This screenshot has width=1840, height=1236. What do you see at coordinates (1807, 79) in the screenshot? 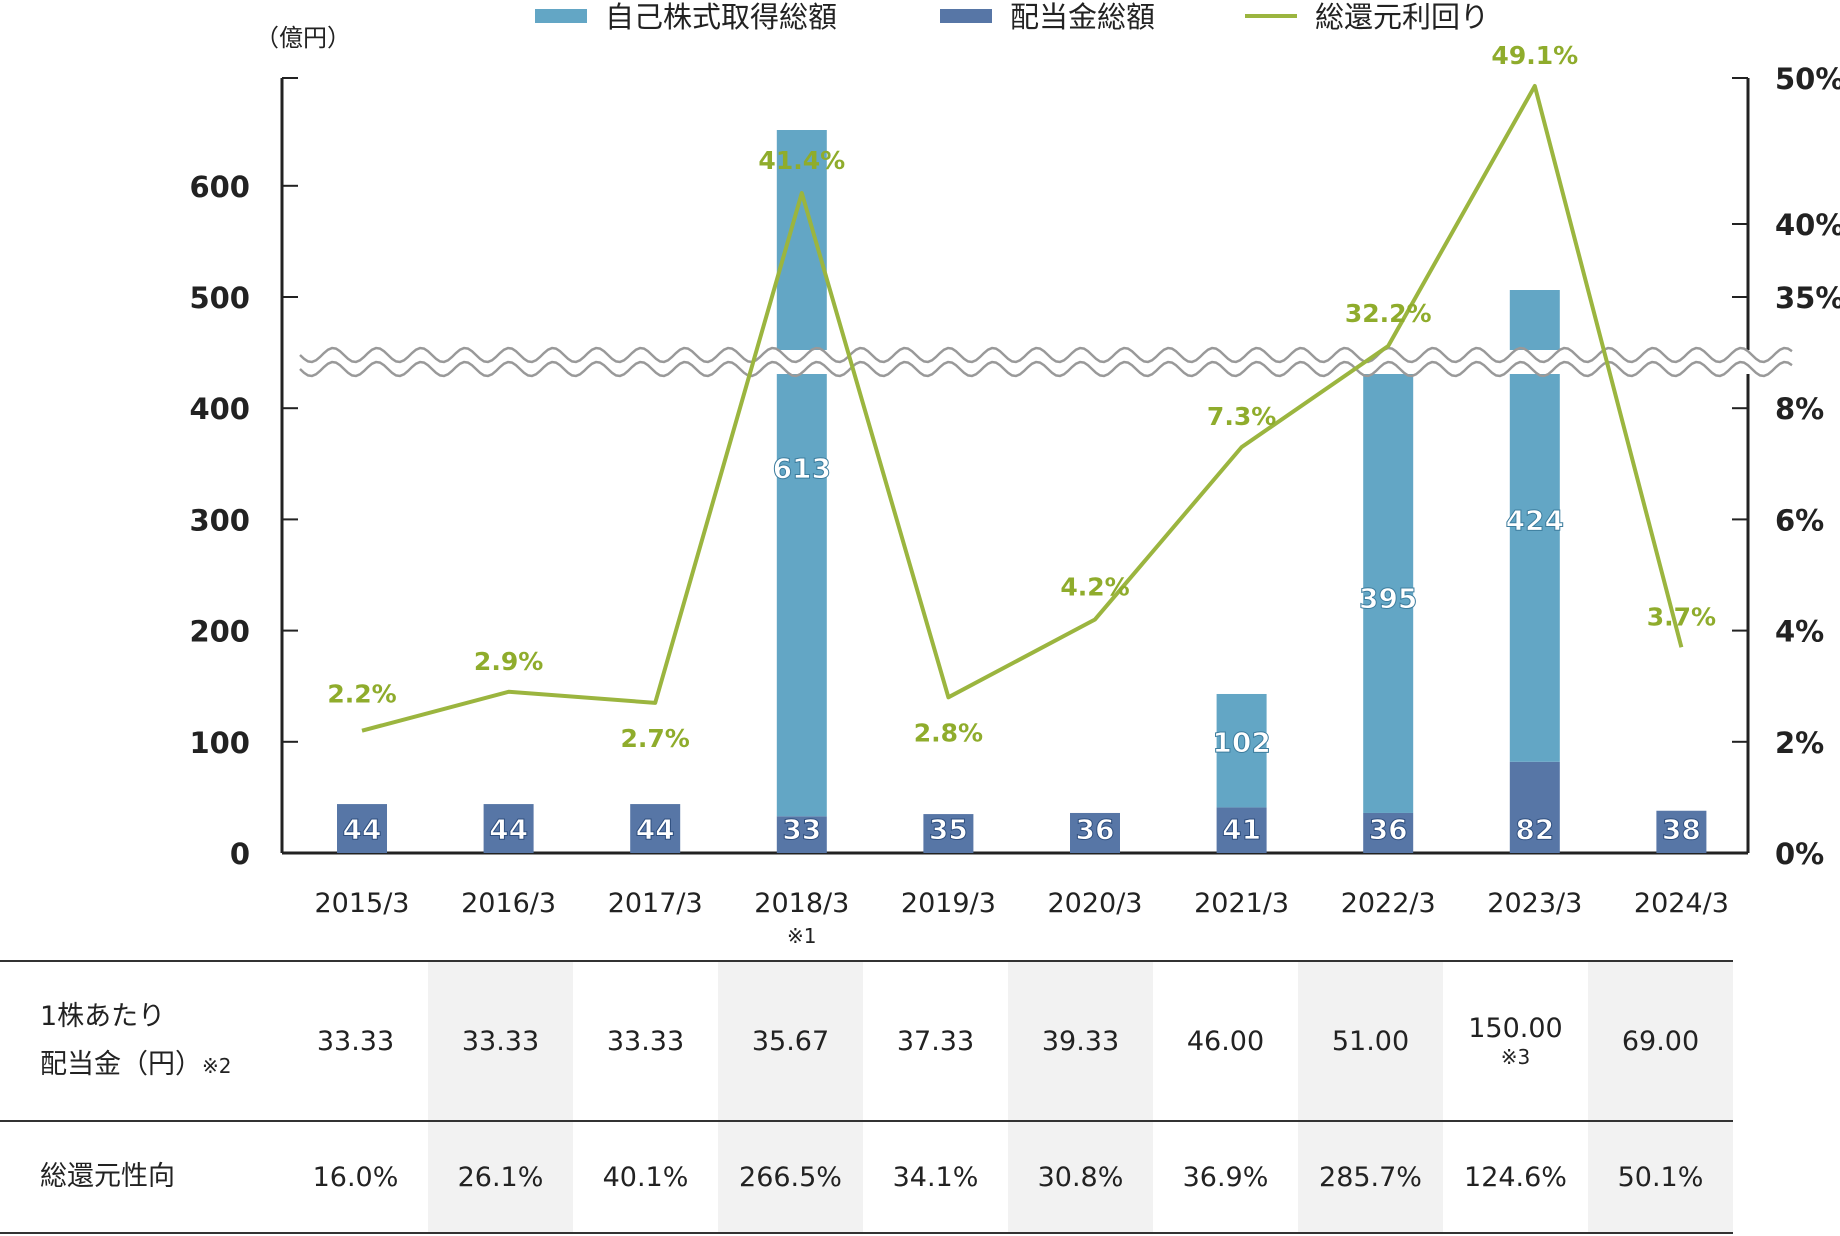
I see `y-right-tick-label: 50%` at bounding box center [1807, 79].